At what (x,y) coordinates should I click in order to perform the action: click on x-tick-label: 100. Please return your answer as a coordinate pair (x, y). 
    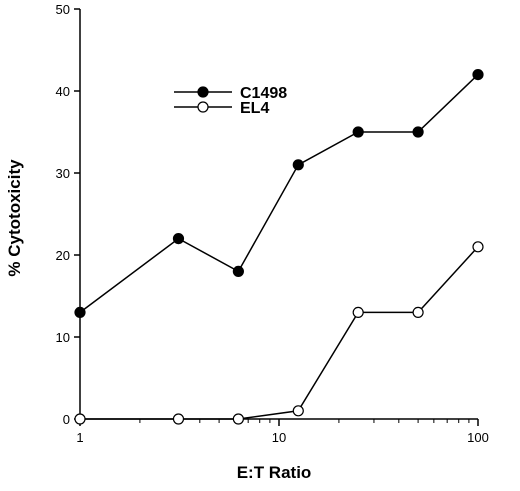
    Looking at the image, I should click on (478, 437).